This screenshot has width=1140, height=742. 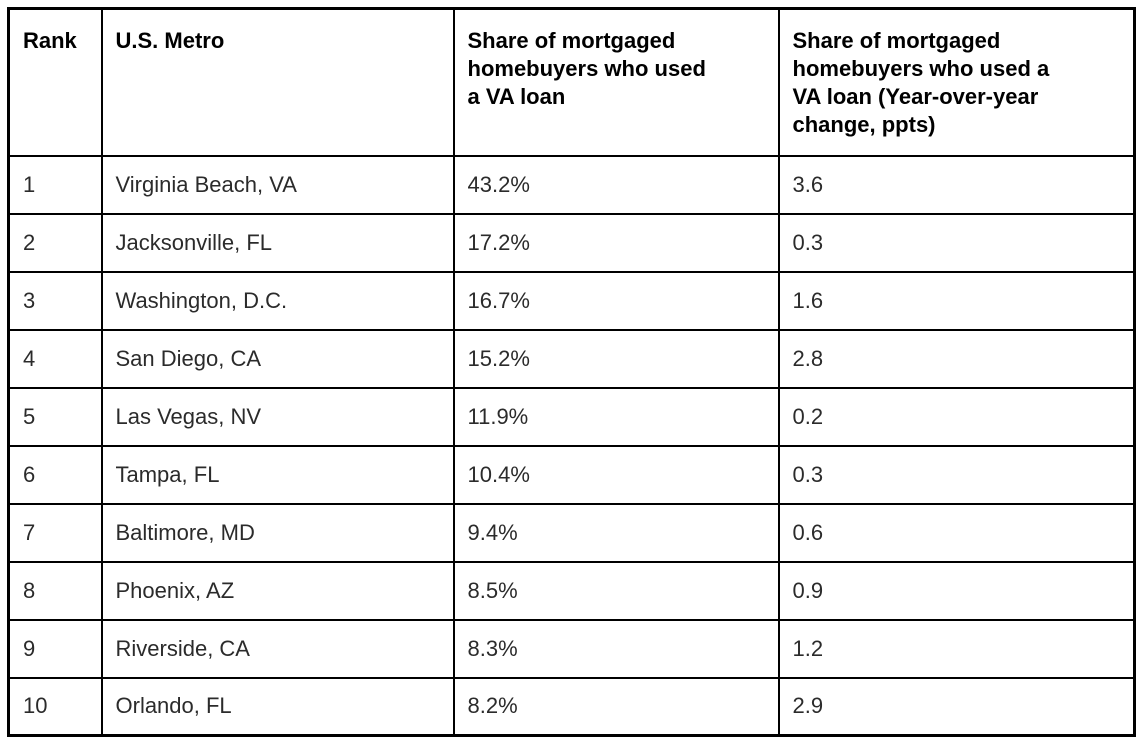 I want to click on table-row: 3 Washington, D.C. 16.7% 1.6, so click(x=571, y=300).